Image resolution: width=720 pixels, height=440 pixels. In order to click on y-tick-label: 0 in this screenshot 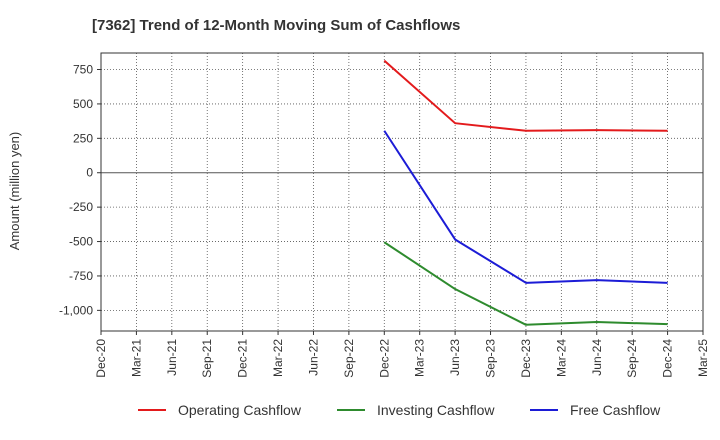, I will do `click(89, 173)`.